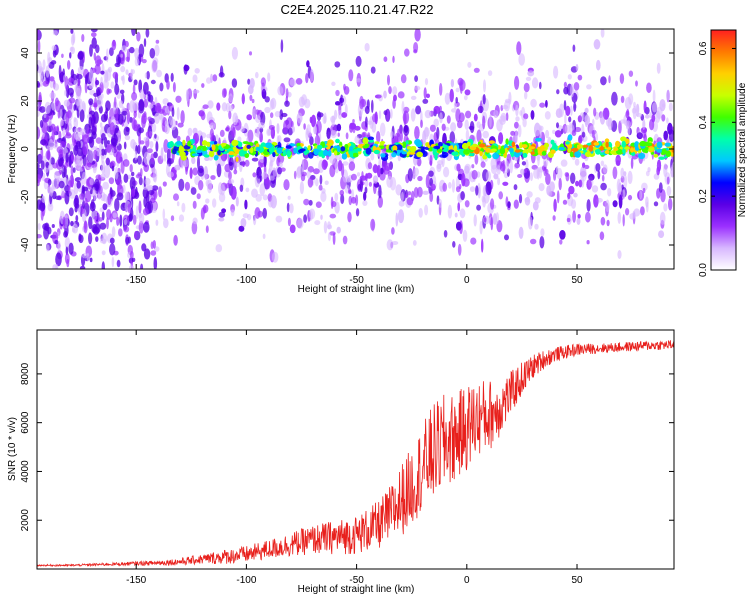  I want to click on colorbar-ticks: 0.0 0.2 0.4 0.6, so click(717, 159).